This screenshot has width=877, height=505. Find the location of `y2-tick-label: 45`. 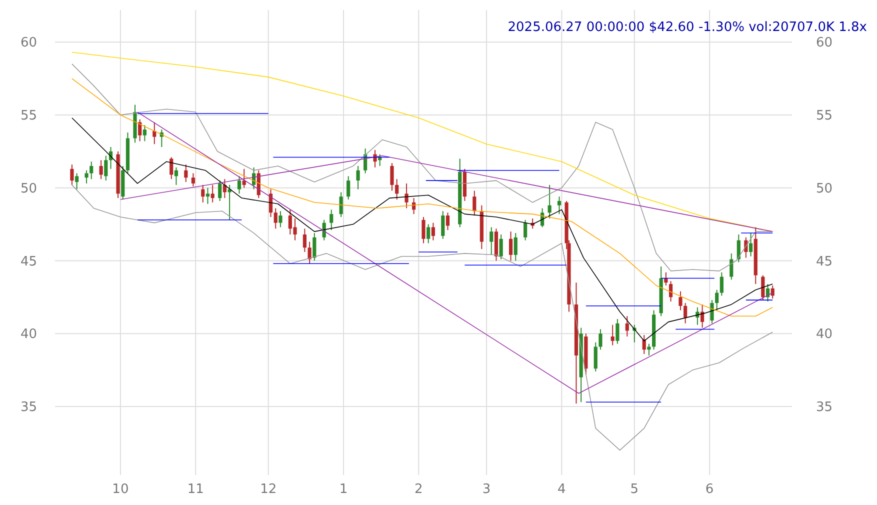

y2-tick-label: 45 is located at coordinates (824, 262).